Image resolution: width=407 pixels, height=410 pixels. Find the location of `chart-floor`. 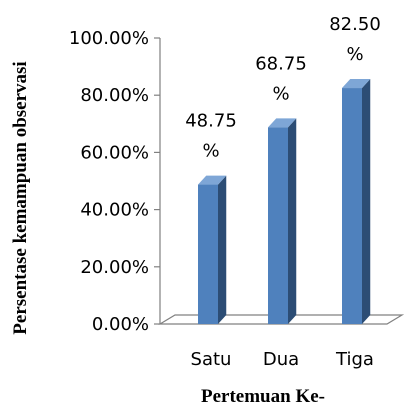

chart-floor is located at coordinates (281, 319).